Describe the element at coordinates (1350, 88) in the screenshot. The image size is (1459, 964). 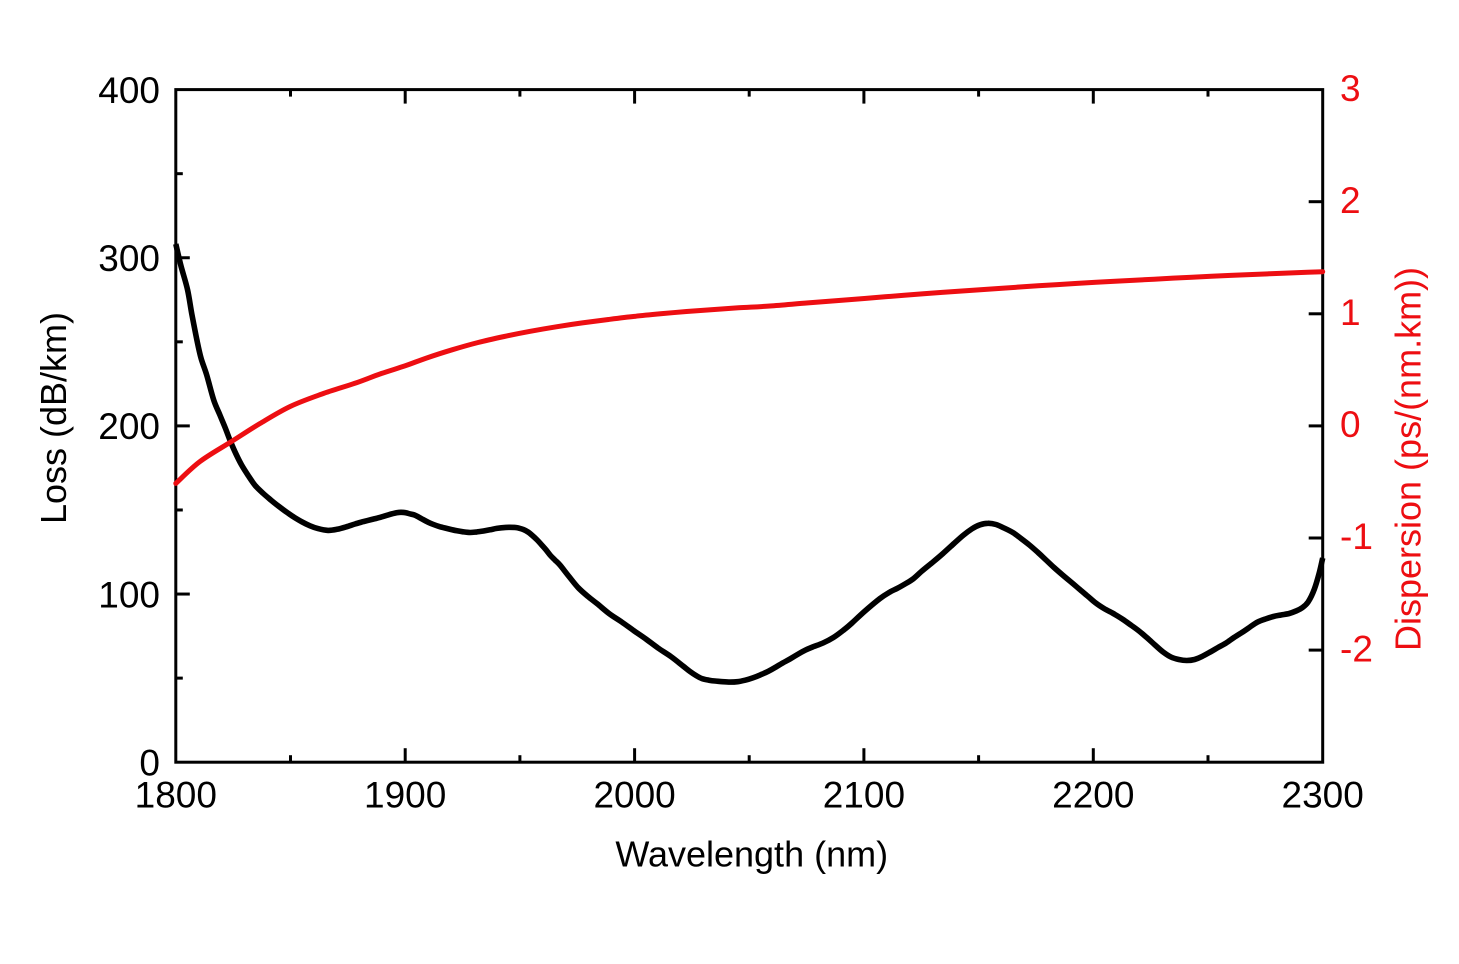
I see `svg-text: 3` at that location.